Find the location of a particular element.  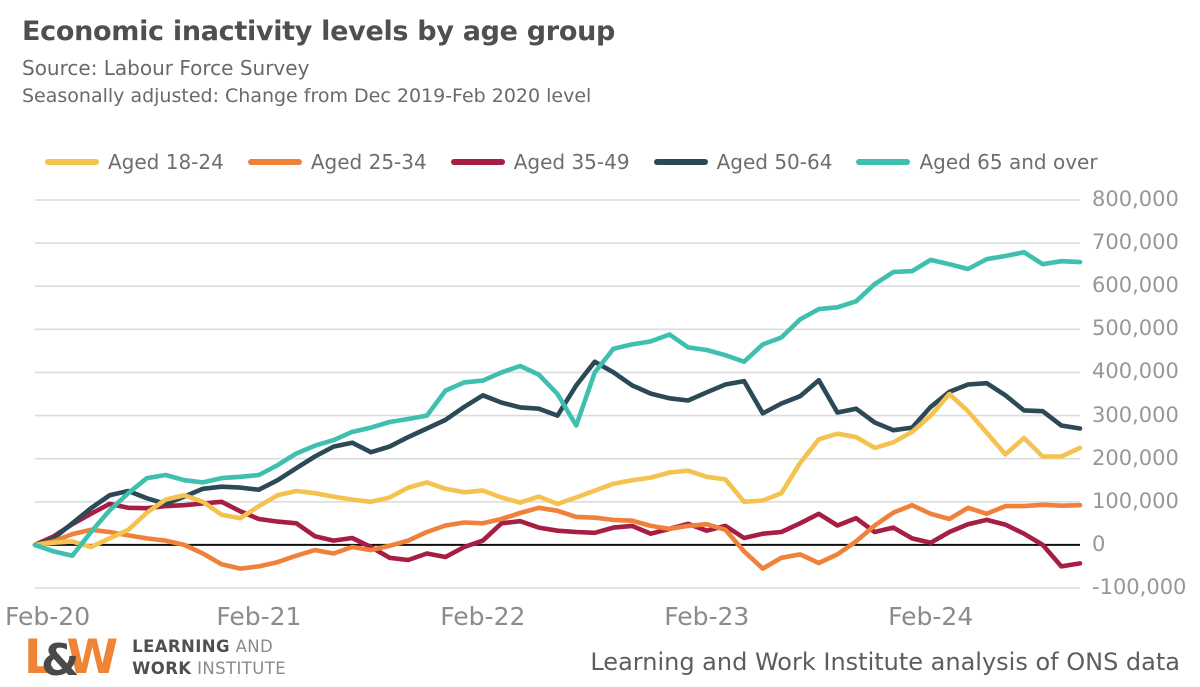

legend-item-aged-65-and-over: Aged 65 and over is located at coordinates (977, 162).